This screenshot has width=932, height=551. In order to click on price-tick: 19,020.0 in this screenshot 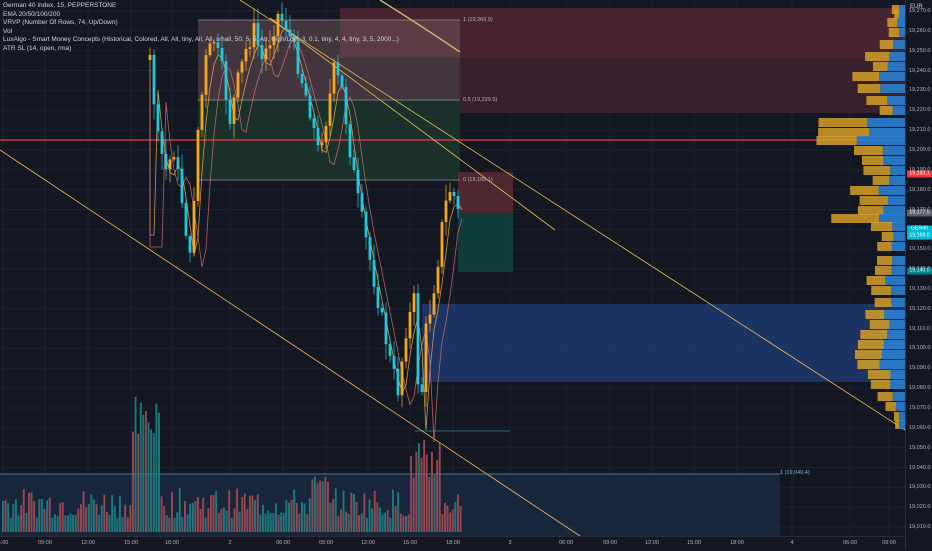, I will do `click(920, 507)`.